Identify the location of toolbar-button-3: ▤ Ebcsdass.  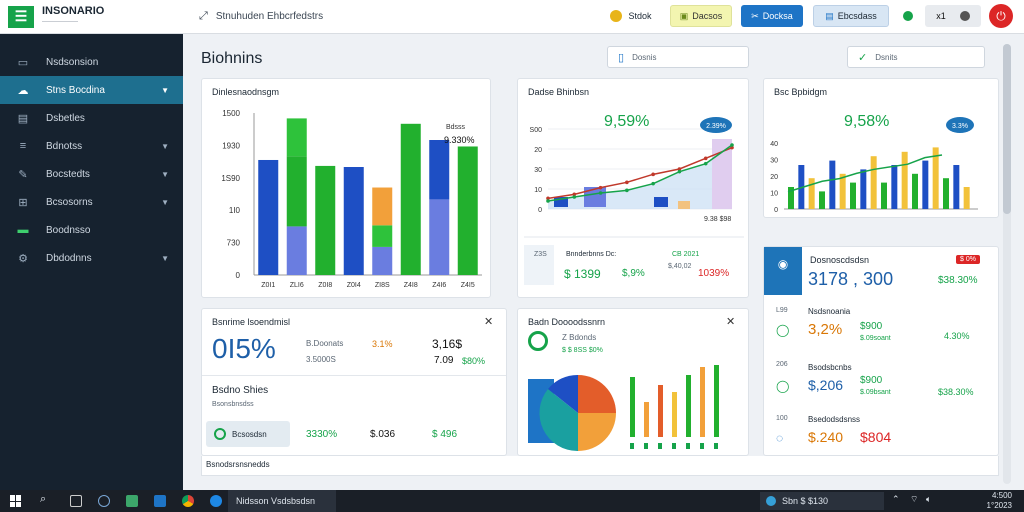
(851, 16).